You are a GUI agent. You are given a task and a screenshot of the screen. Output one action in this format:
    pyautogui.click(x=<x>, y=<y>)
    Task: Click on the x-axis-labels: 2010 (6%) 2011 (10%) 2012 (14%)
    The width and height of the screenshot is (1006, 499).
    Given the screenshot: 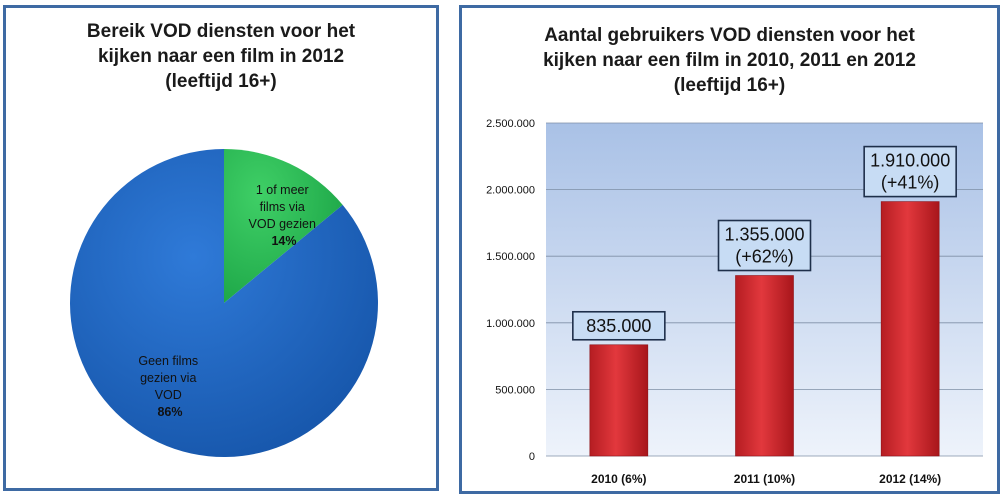 What is the action you would take?
    pyautogui.click(x=766, y=479)
    